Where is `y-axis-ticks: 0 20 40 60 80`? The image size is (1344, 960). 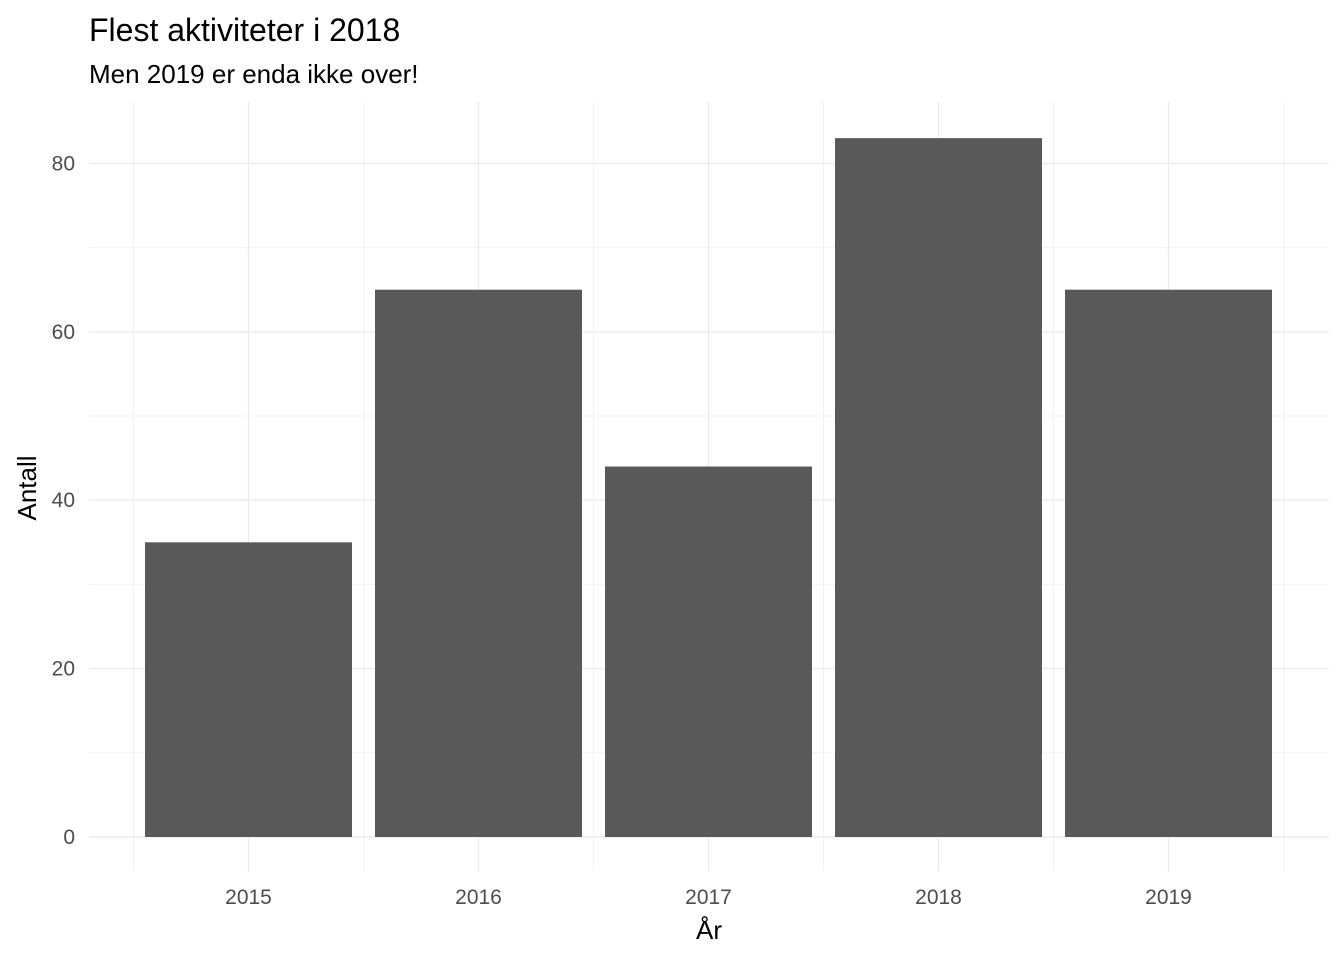 y-axis-ticks: 0 20 40 60 80 is located at coordinates (63, 500).